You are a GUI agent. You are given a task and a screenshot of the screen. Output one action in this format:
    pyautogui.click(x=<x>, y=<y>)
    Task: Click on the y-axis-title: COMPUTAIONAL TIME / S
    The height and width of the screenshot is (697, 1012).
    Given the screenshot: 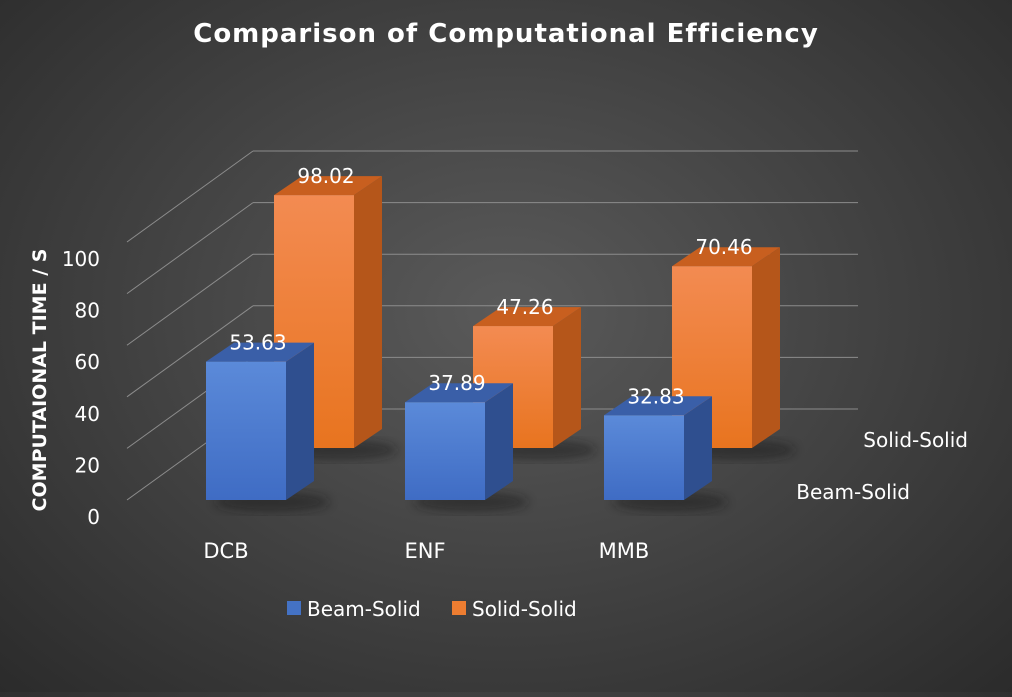 What is the action you would take?
    pyautogui.click(x=40, y=380)
    